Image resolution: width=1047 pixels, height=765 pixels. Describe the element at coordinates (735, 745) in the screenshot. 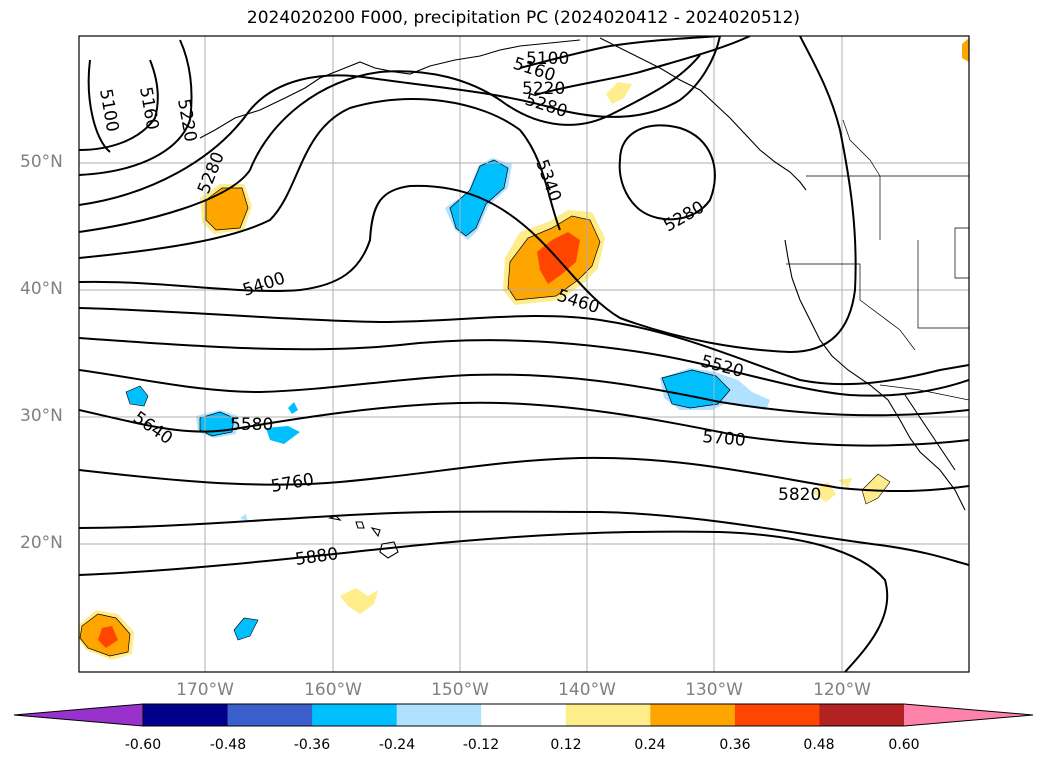

I see `colorbar-tick: 0.36` at that location.